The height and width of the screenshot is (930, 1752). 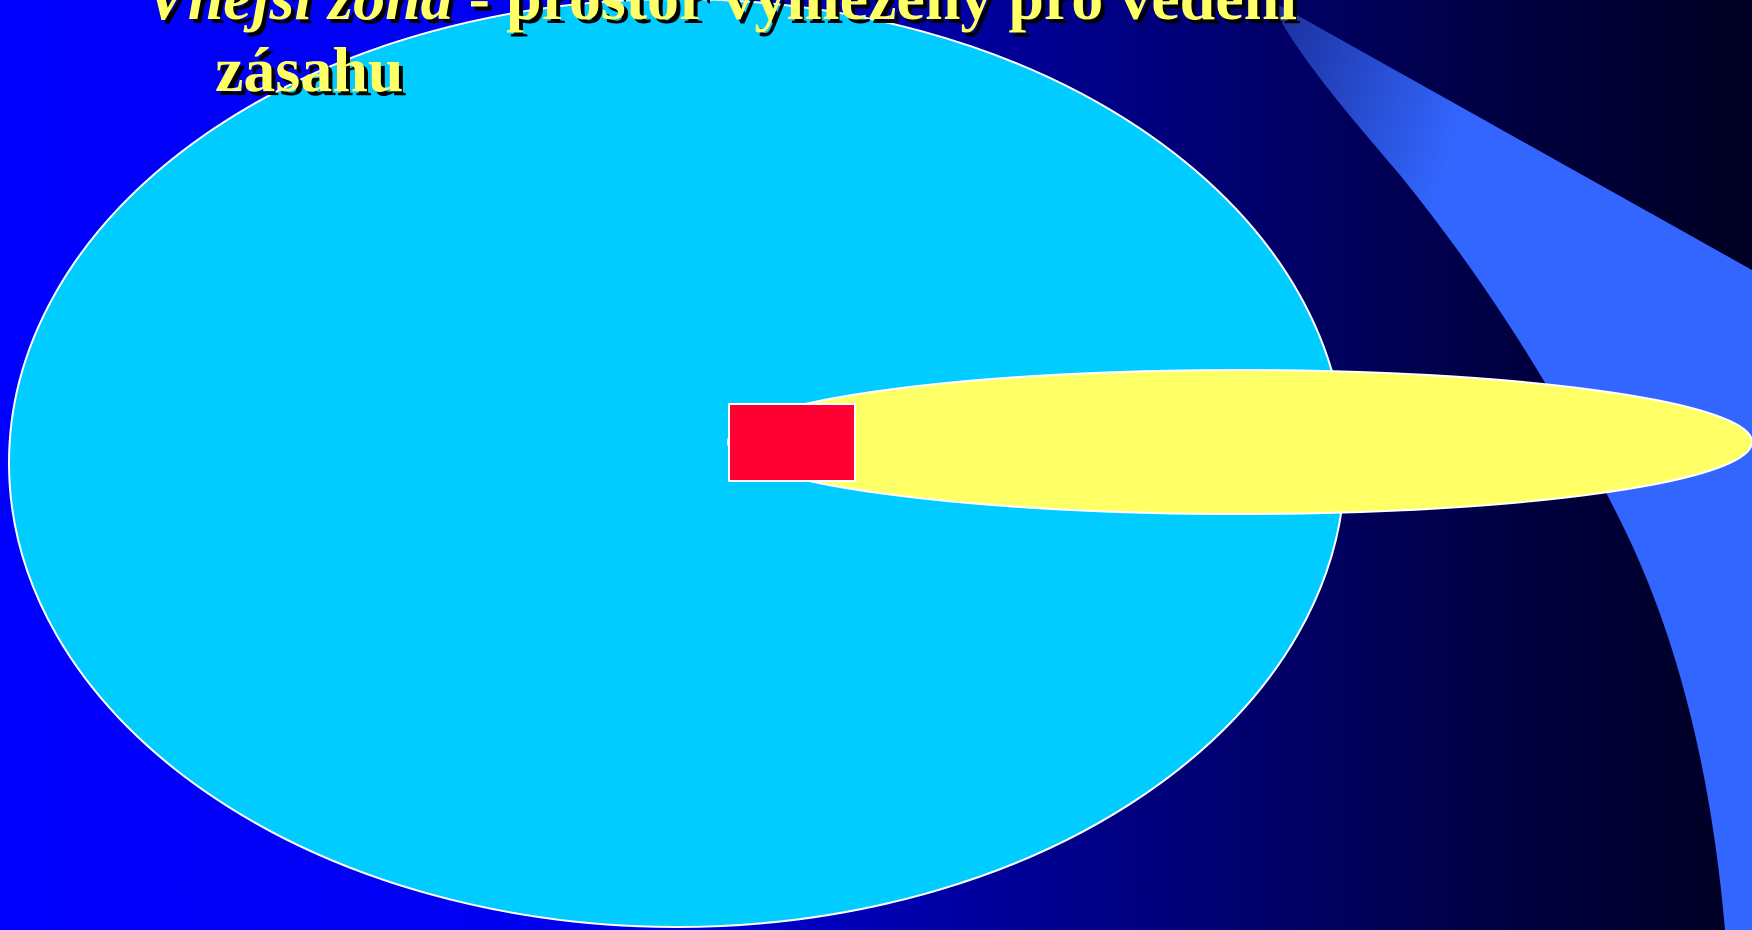 I want to click on incident-source-rect, so click(x=792, y=442).